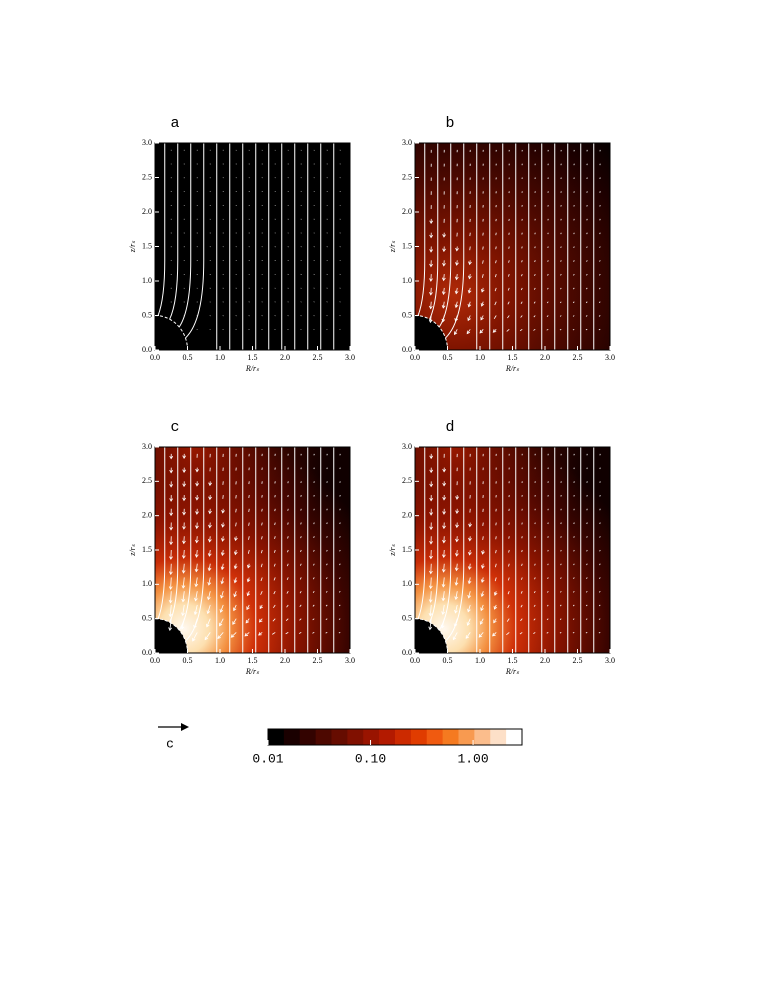 Image resolution: width=768 pixels, height=993 pixels. Describe the element at coordinates (267, 758) in the screenshot. I see `colorbar-tick-label: 0.01` at that location.